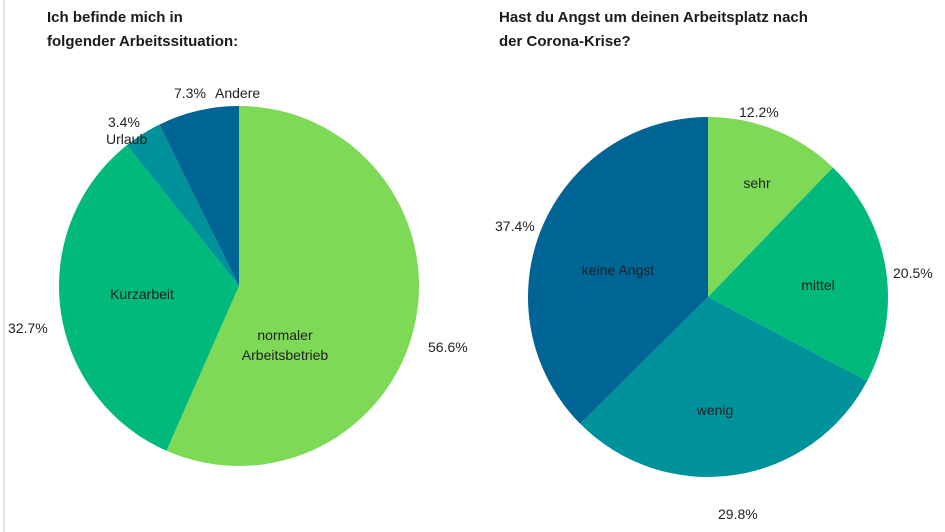  Describe the element at coordinates (724, 387) in the screenshot. I see `pie-slice-wenig` at that location.